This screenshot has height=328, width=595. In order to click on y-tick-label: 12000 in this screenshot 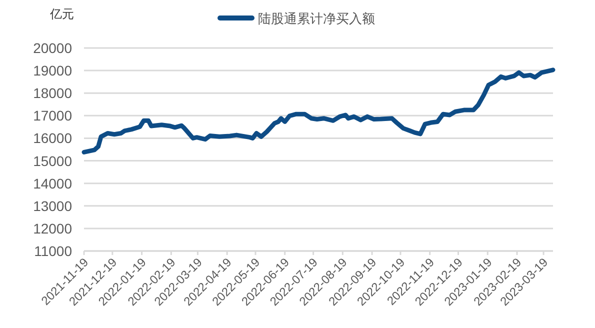, I will do `click(52, 228)`.